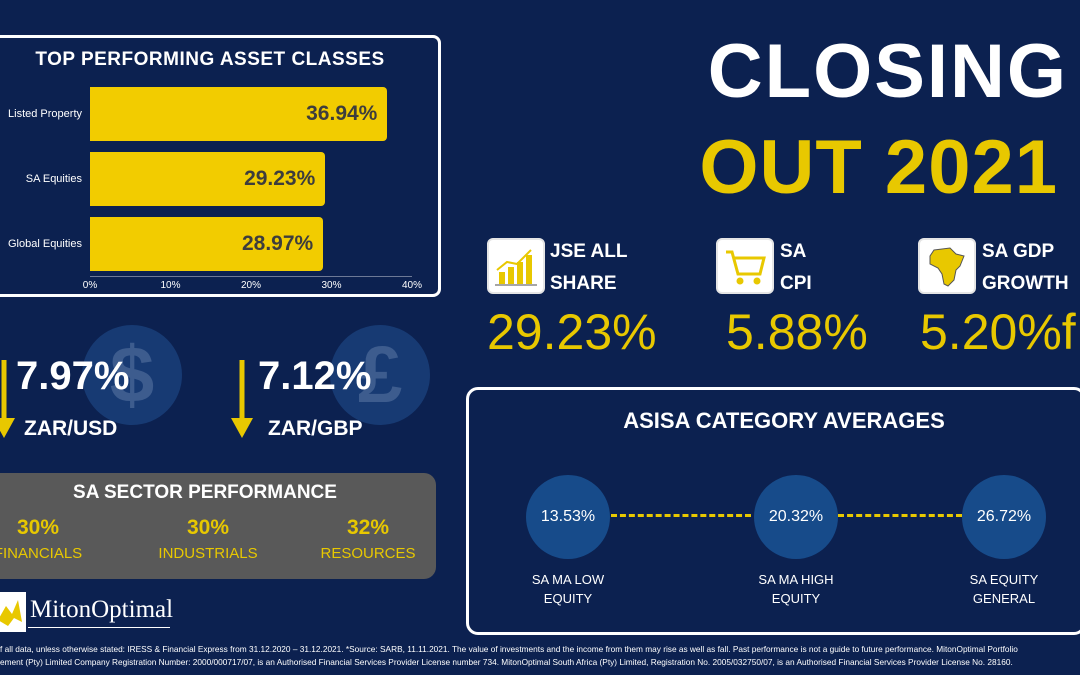 The image size is (1080, 675). What do you see at coordinates (331, 285) in the screenshot?
I see `x-tick-label: 30%` at bounding box center [331, 285].